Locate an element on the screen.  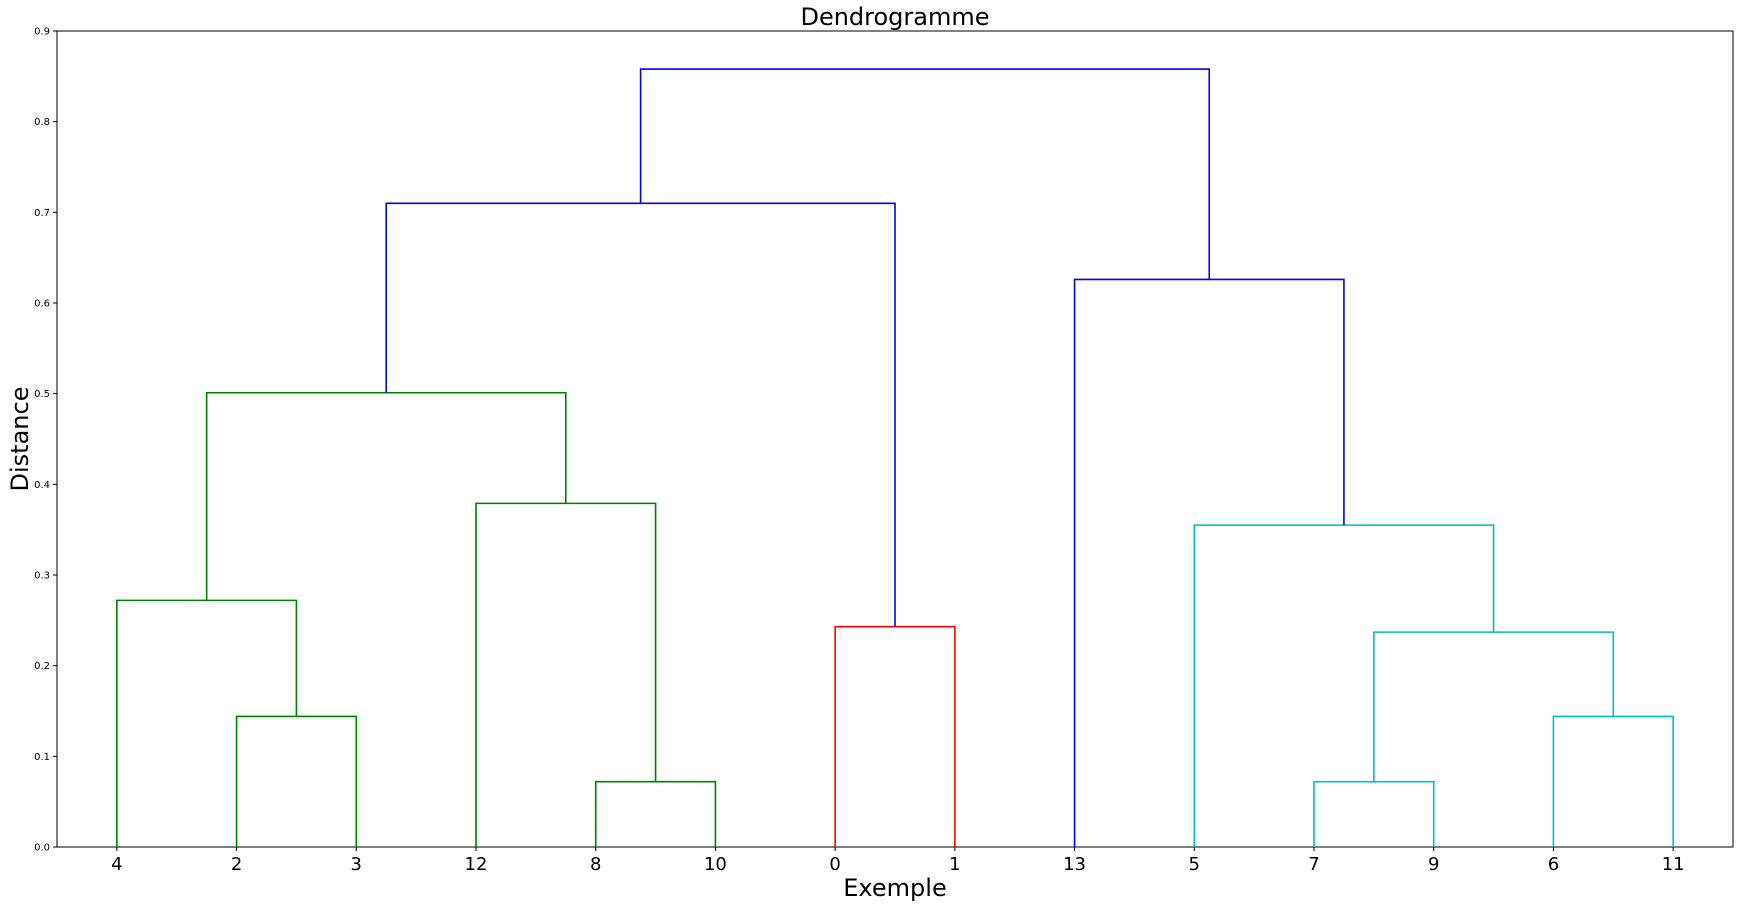
x-axis-label: Exemple is located at coordinates (894, 888).